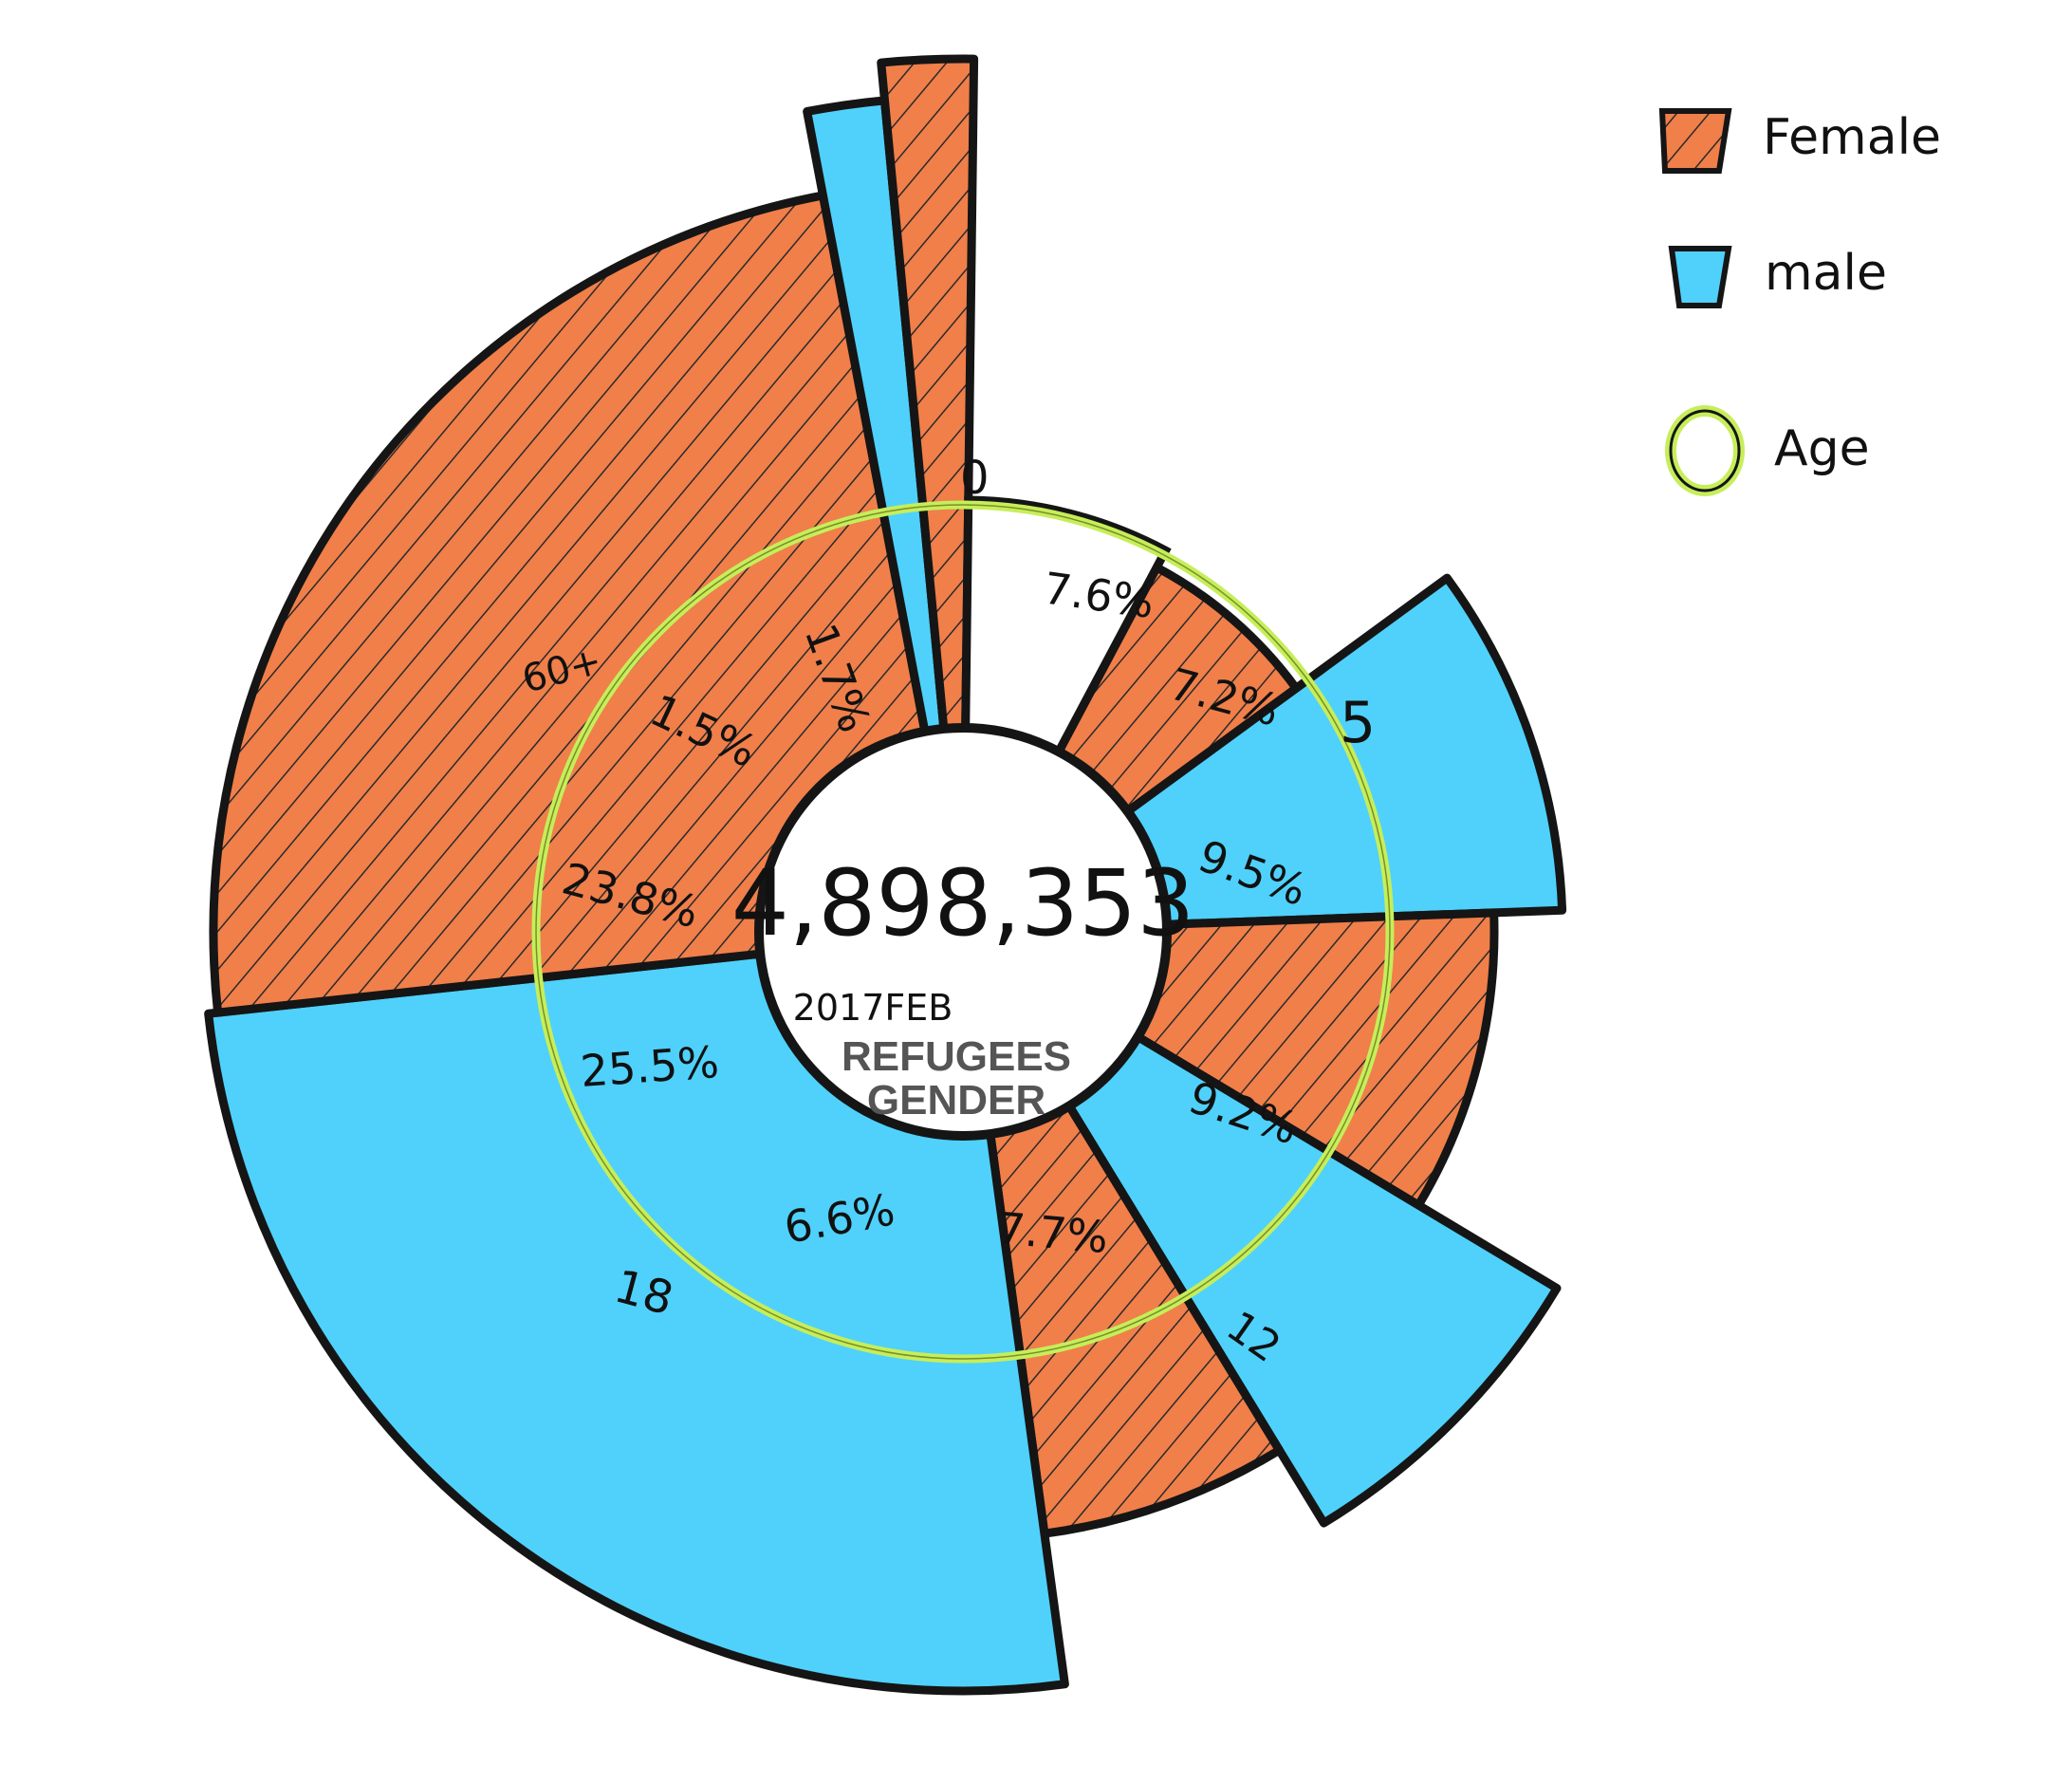  I want to click on center-total: 4,898,353, so click(963, 903).